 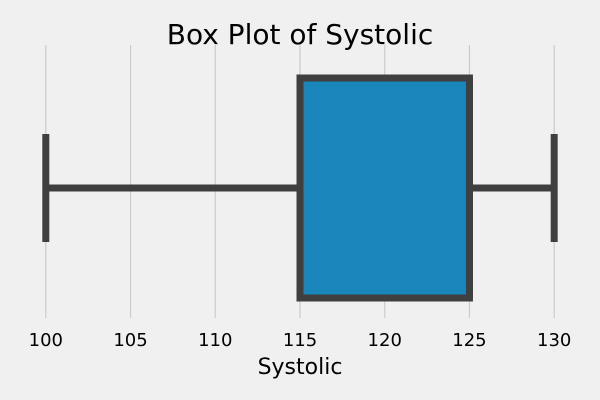 I want to click on x-tick-label: 120, so click(x=385, y=340).